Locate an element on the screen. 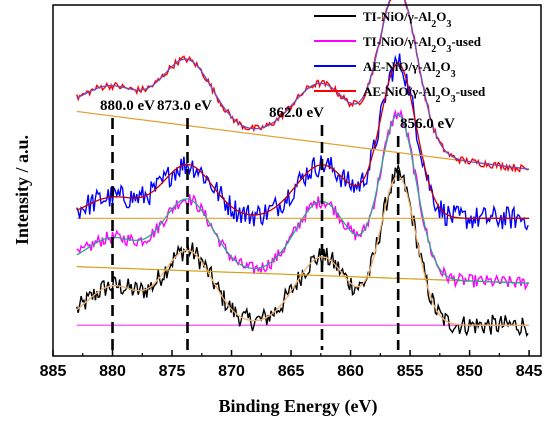 The height and width of the screenshot is (423, 550). x-tick-label: 865 is located at coordinates (291, 371).